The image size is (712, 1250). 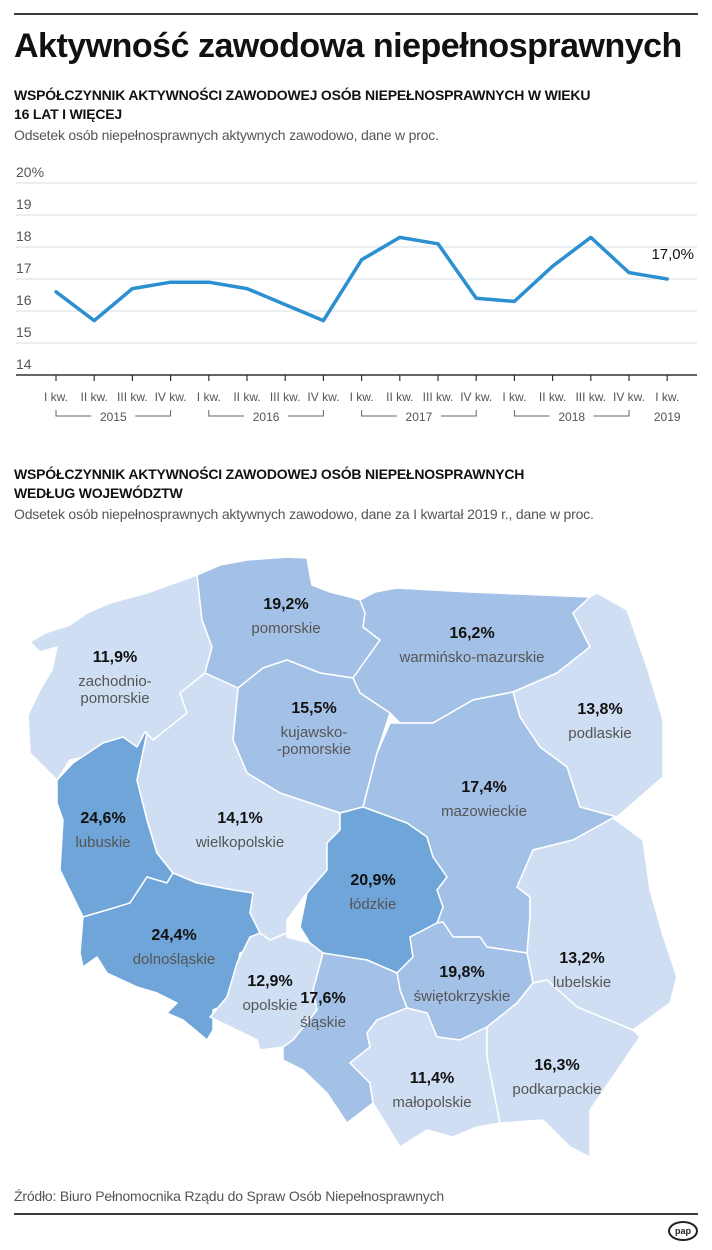 I want to click on region-malopolskie, so click(x=425, y=1077).